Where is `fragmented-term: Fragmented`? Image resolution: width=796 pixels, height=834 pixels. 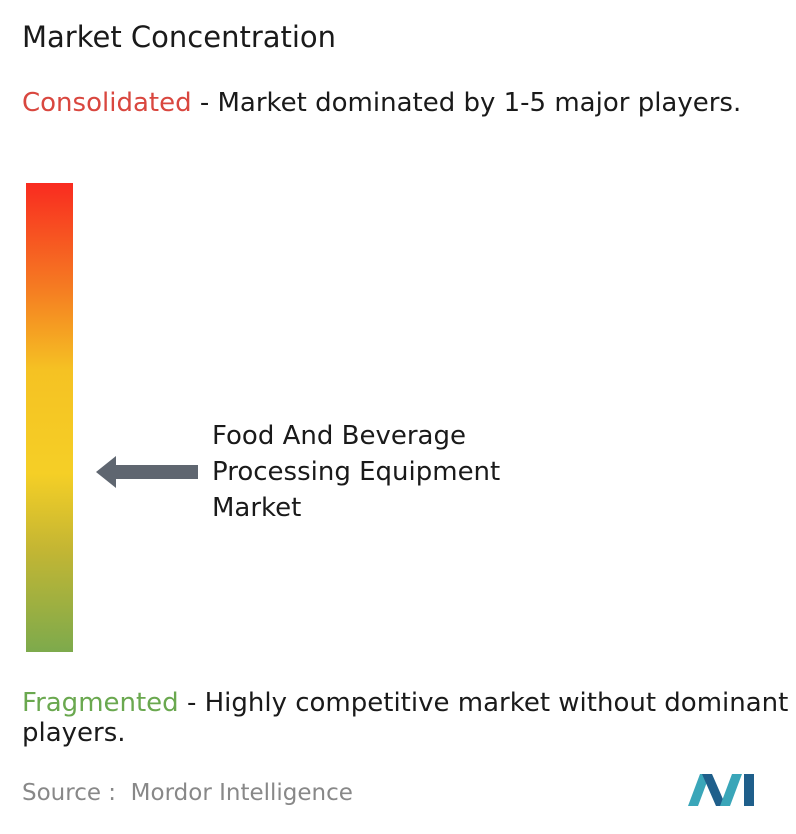
fragmented-term: Fragmented is located at coordinates (100, 703).